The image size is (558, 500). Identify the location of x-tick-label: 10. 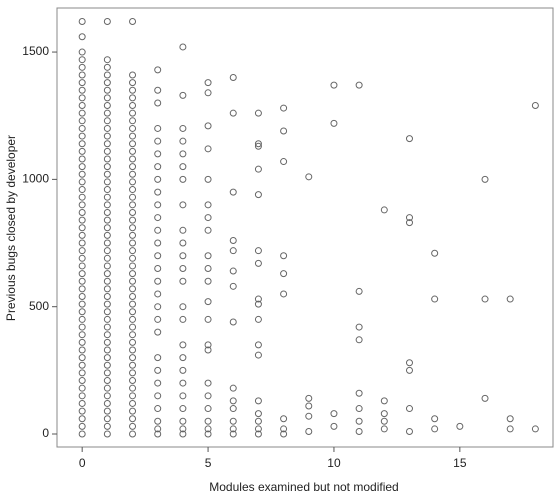
(334, 463).